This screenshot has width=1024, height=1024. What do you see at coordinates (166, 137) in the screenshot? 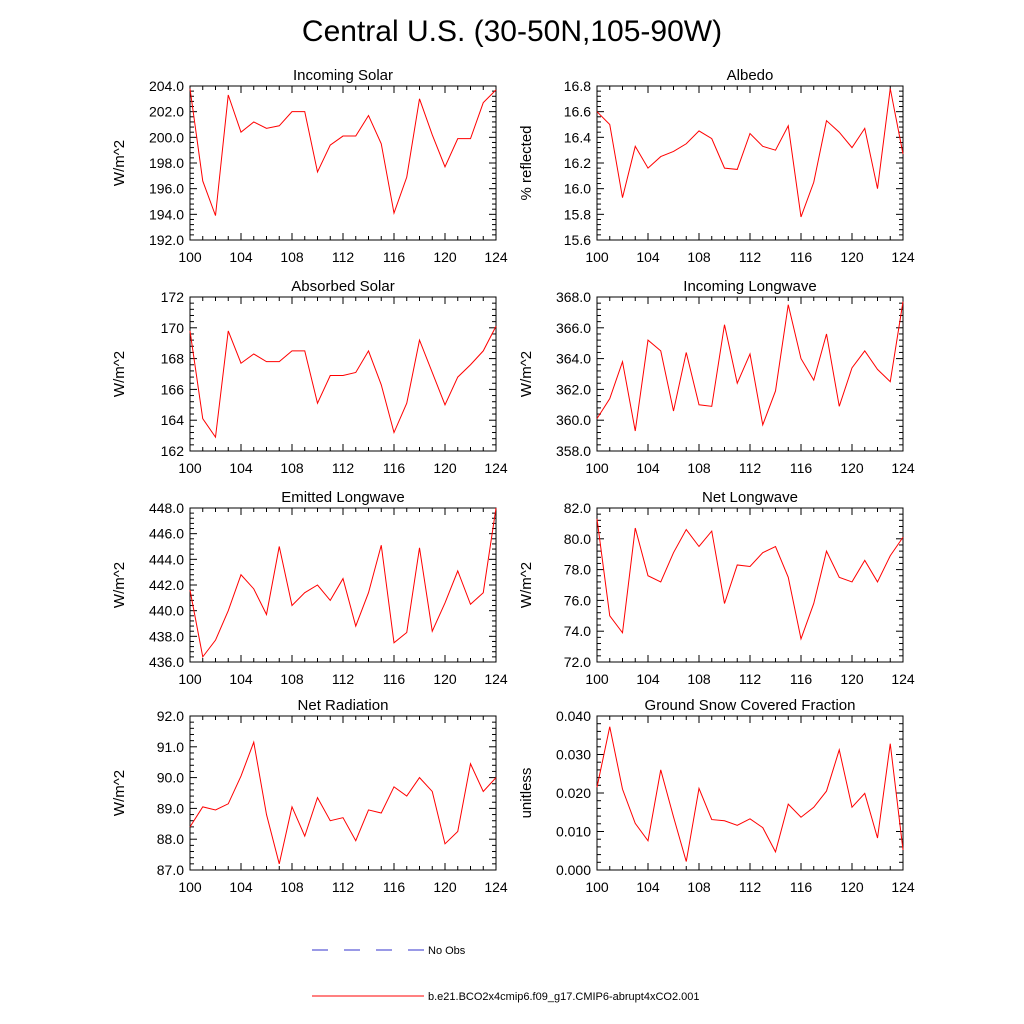
I see `y-tick-label: 200.0` at bounding box center [166, 137].